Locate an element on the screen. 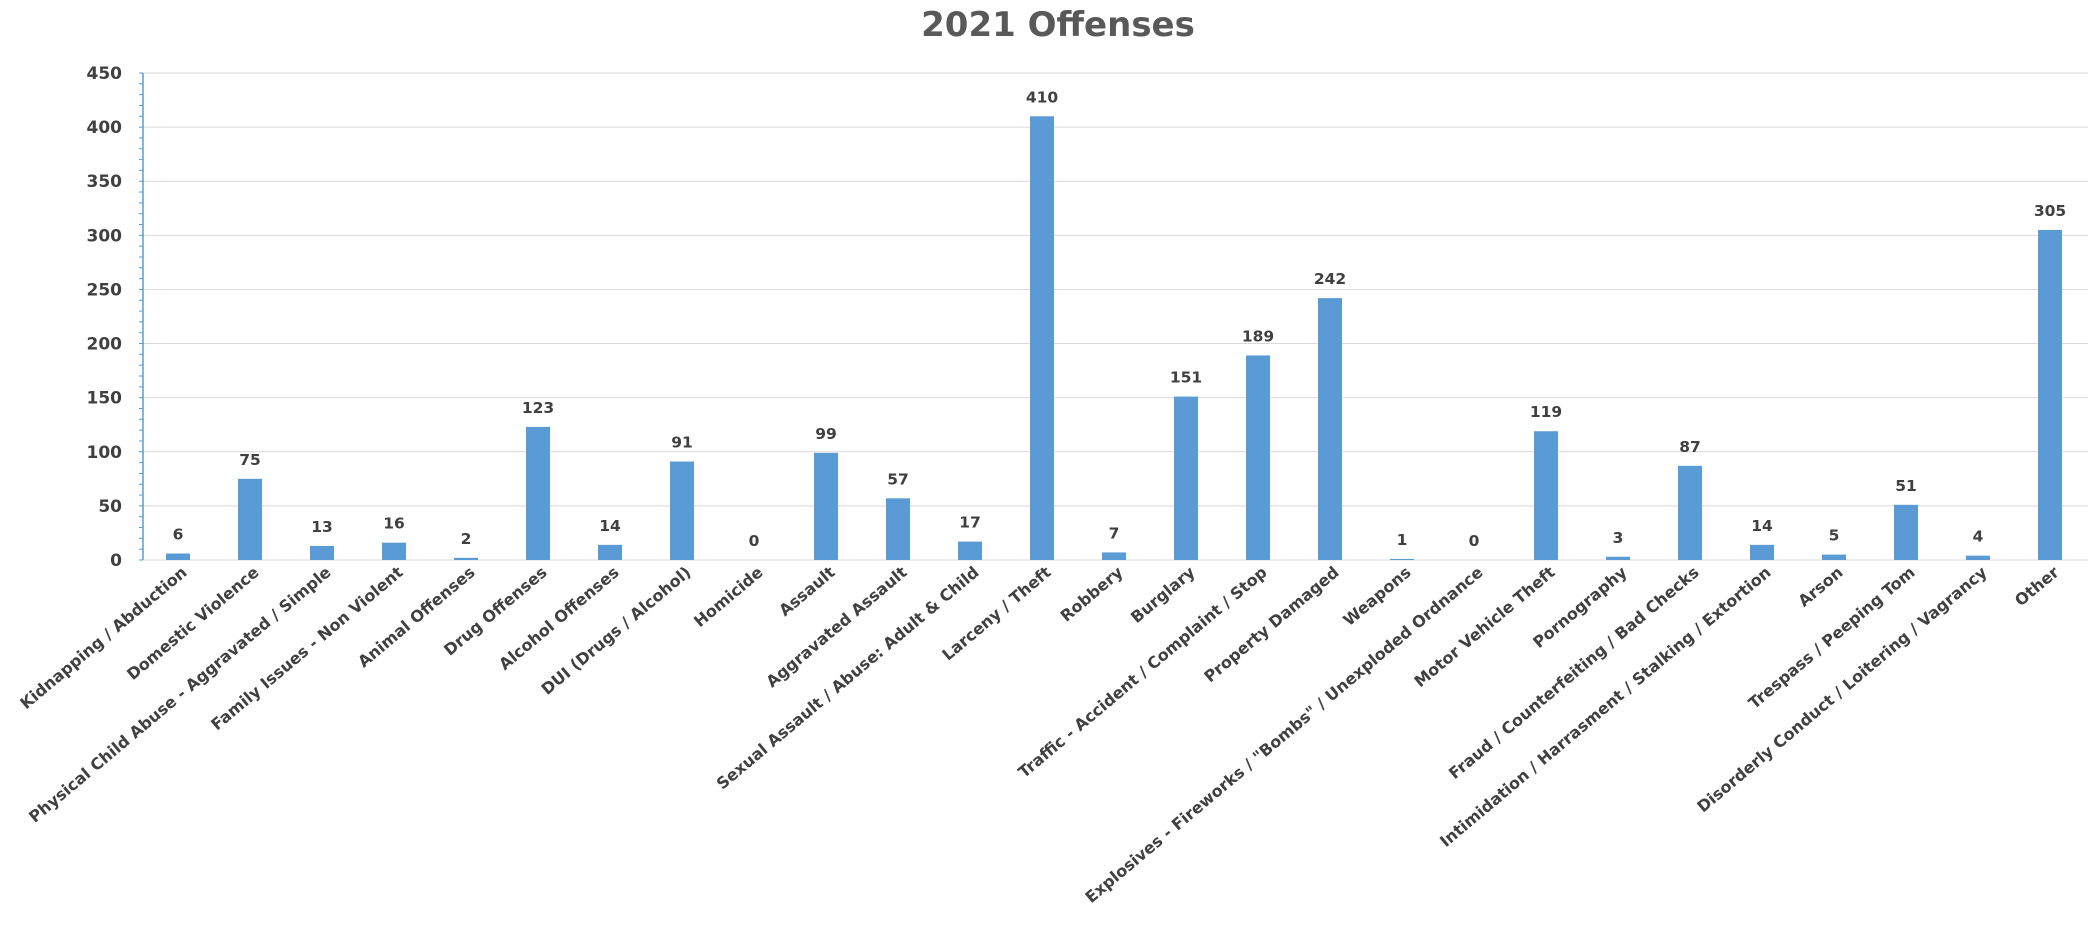  data-label: 13 is located at coordinates (322, 527).